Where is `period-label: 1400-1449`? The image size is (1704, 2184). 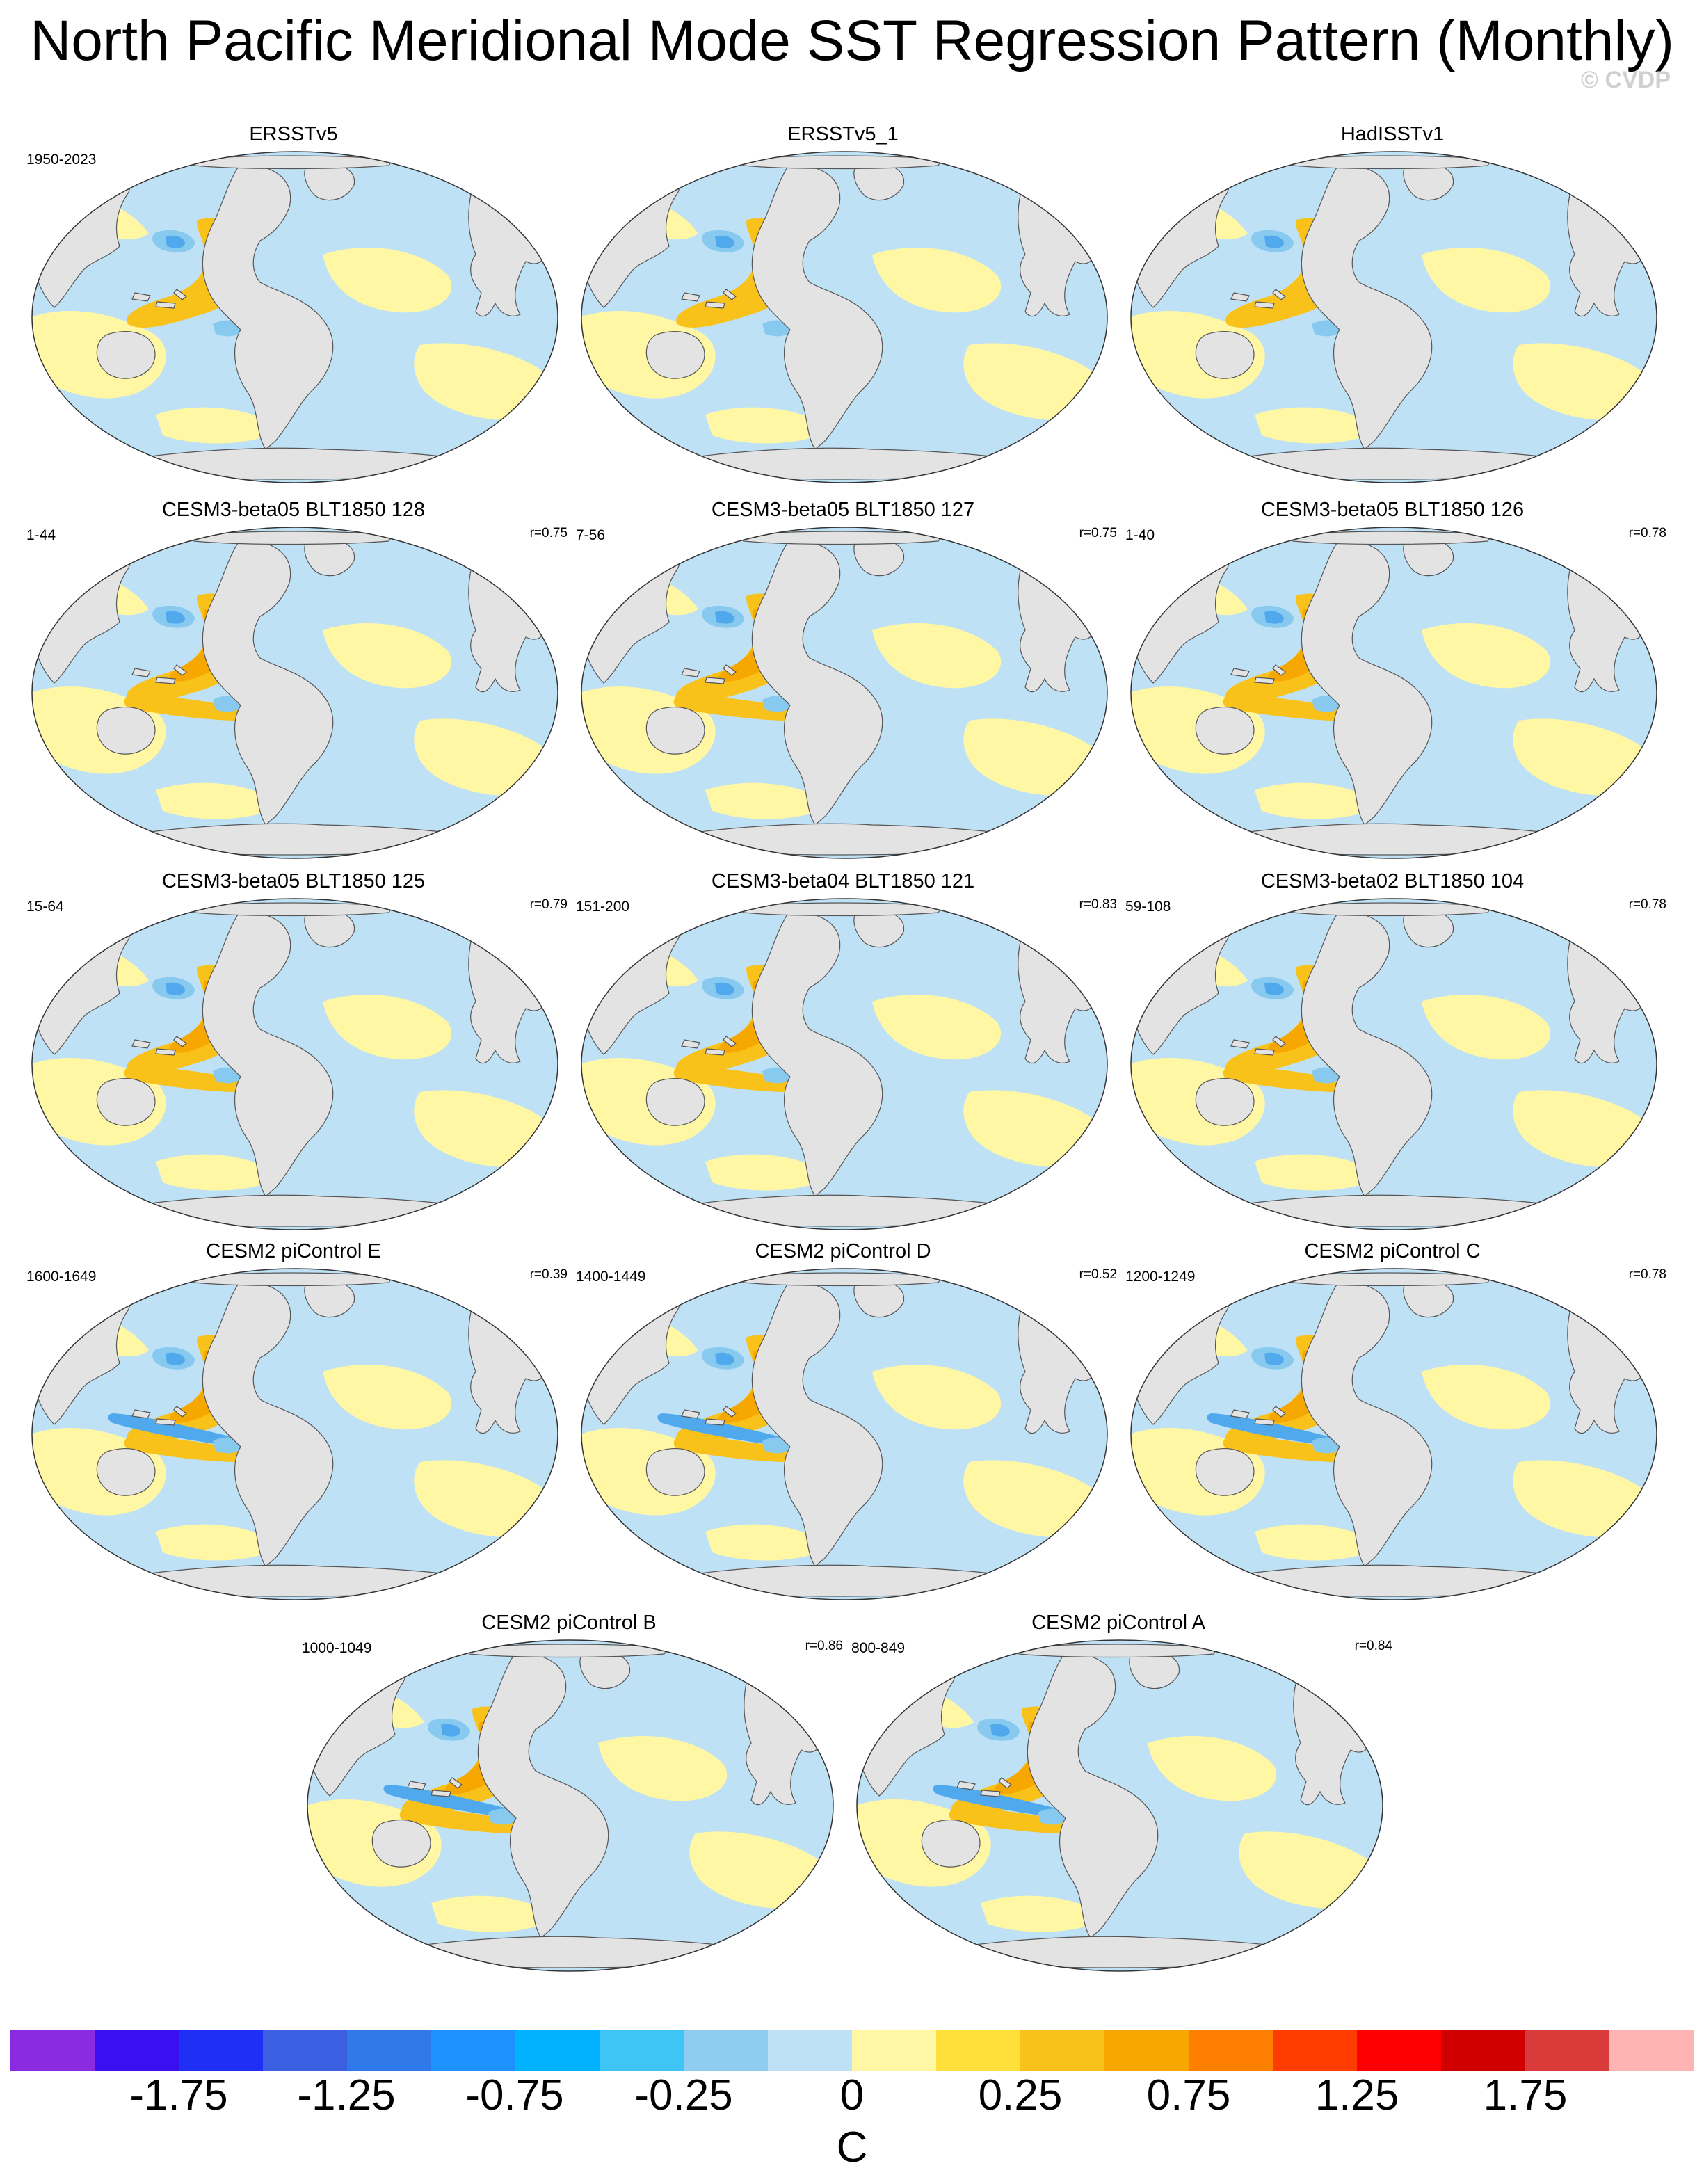
period-label: 1400-1449 is located at coordinates (611, 1277).